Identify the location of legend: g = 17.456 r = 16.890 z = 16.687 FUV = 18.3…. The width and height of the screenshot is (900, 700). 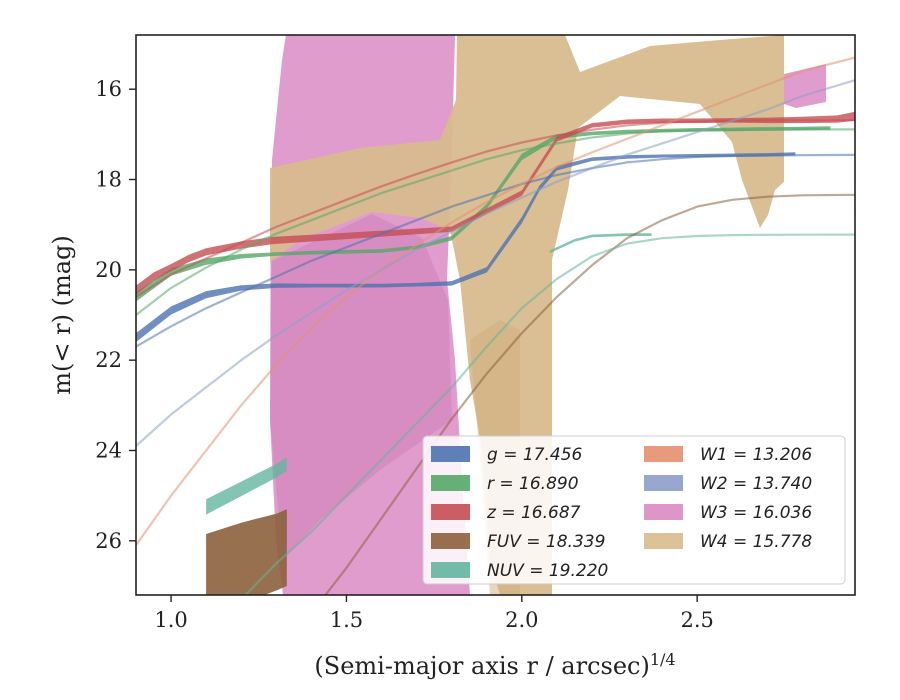
(634, 510).